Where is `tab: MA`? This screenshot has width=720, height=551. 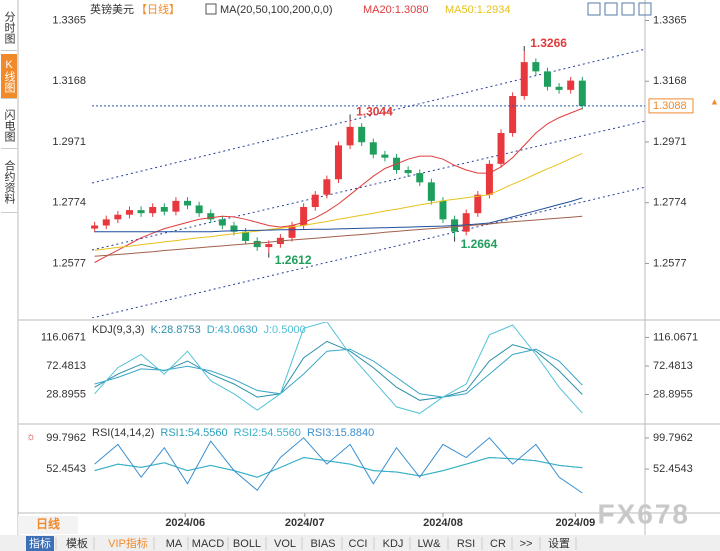
tab: MA is located at coordinates (174, 544).